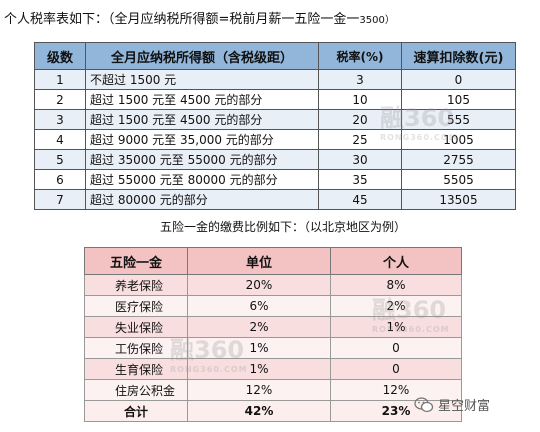 This screenshot has height=432, width=540. What do you see at coordinates (360, 79) in the screenshot?
I see `cell-rate: 3` at bounding box center [360, 79].